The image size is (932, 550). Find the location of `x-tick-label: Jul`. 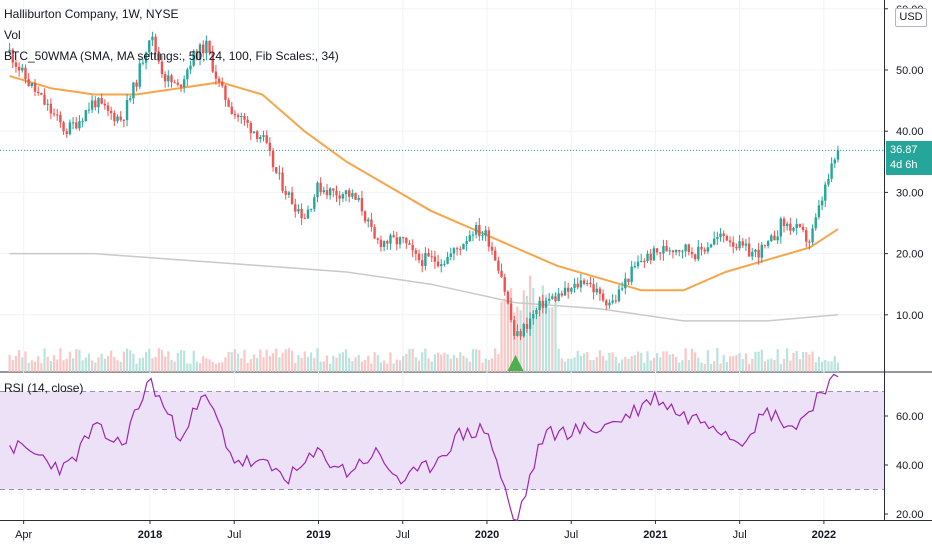

x-tick-label: Jul is located at coordinates (403, 535).